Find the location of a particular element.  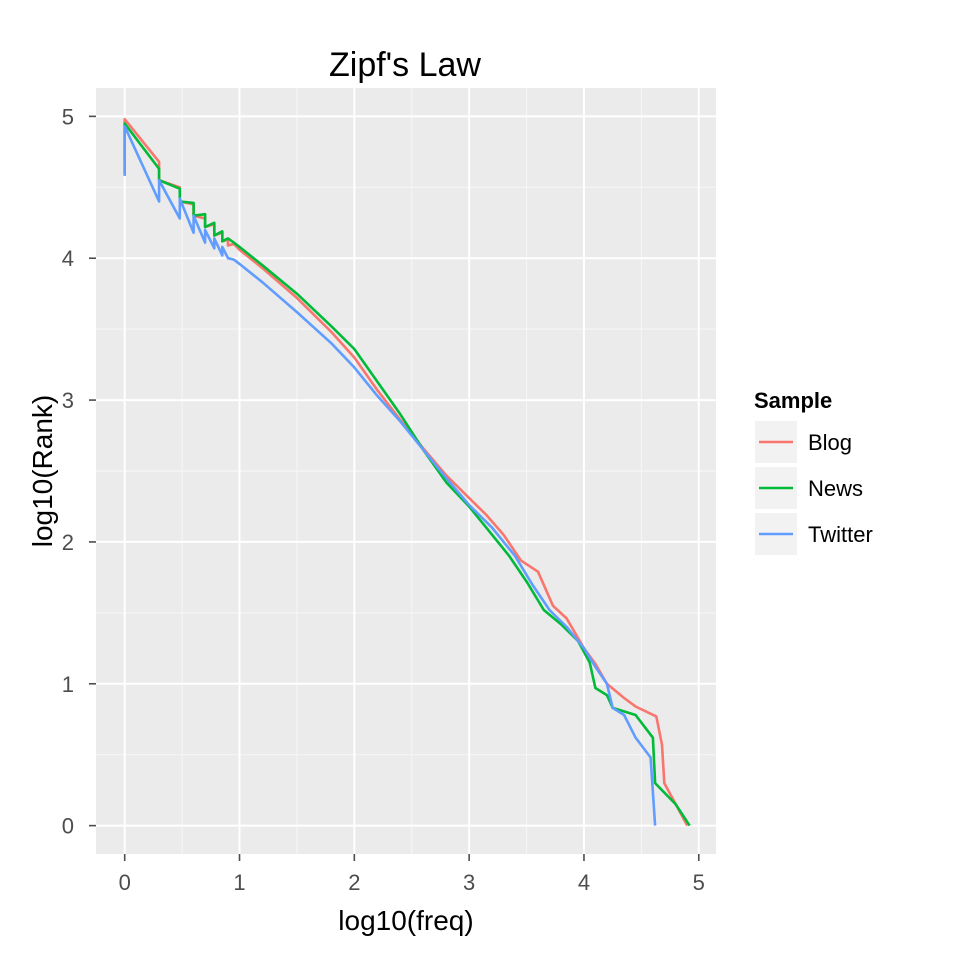

x-tick-label: 1 is located at coordinates (239, 882).